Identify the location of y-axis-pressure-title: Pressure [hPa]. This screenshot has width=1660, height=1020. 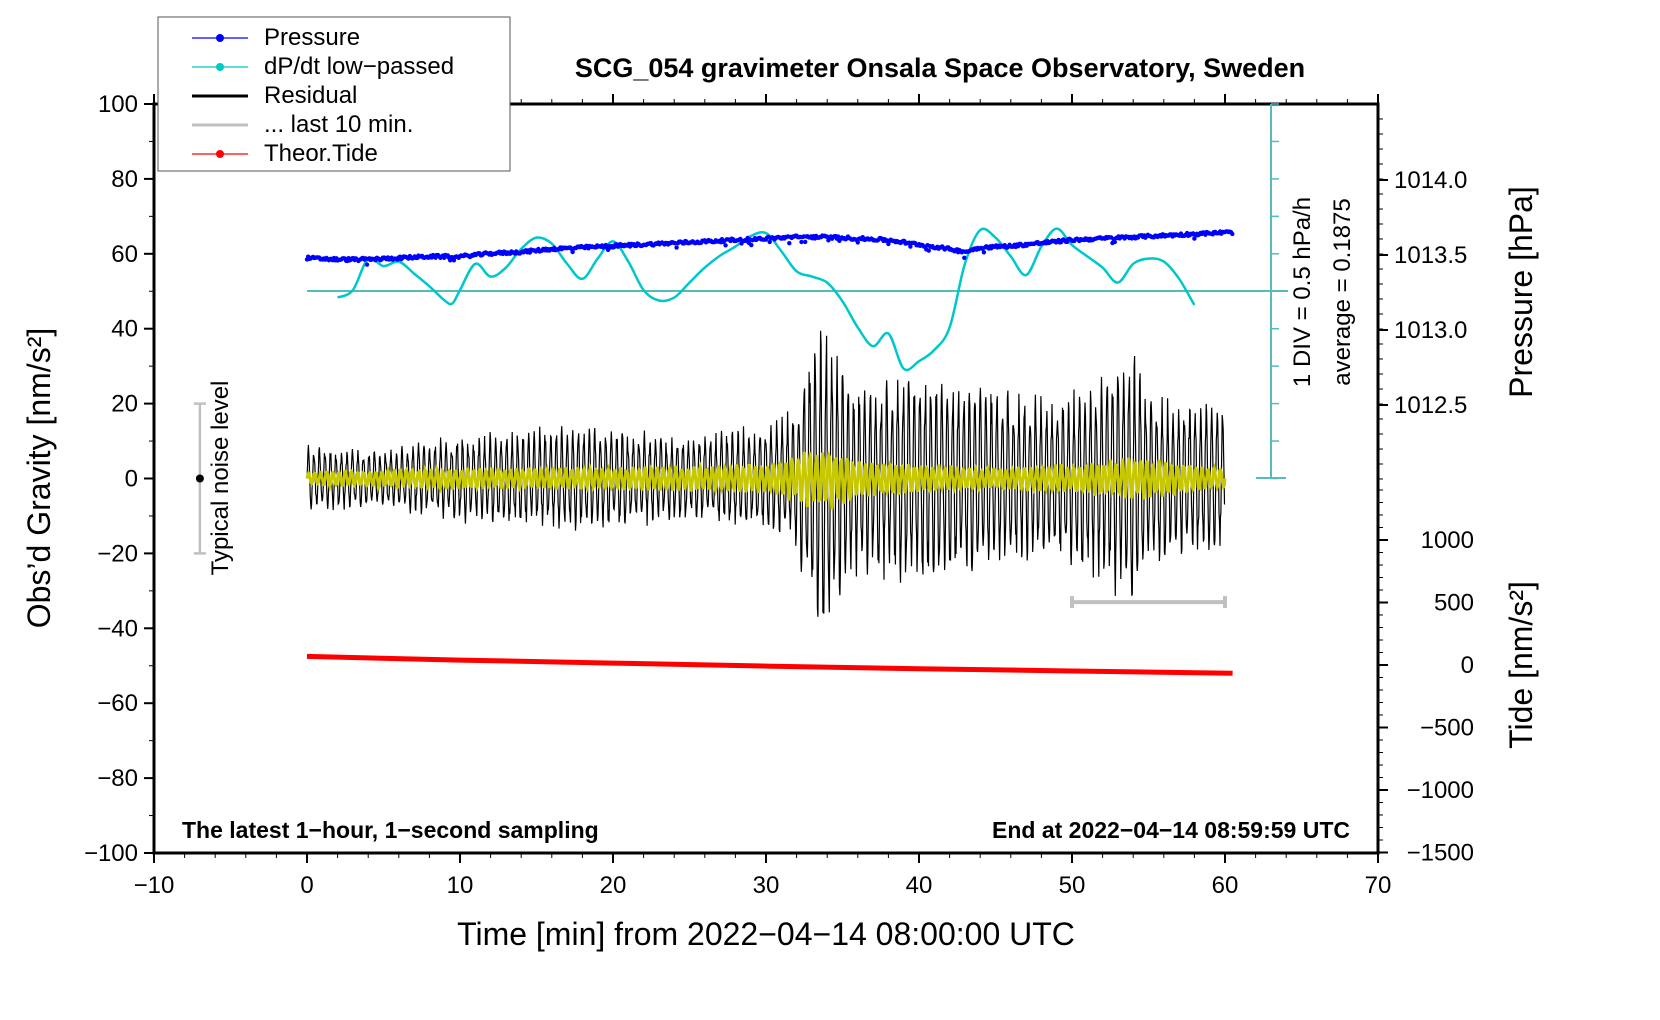
(1521, 292).